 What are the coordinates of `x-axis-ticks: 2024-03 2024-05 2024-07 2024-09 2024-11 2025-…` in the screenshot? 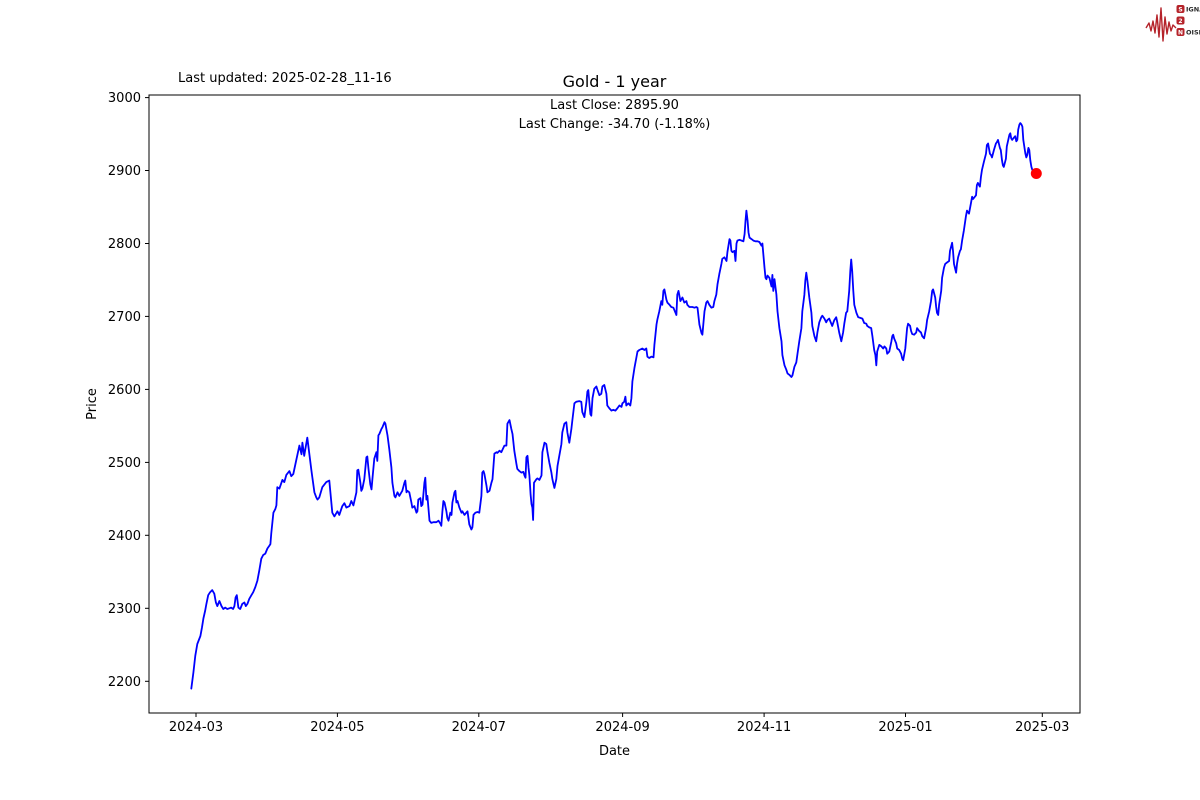 It's located at (619, 724).